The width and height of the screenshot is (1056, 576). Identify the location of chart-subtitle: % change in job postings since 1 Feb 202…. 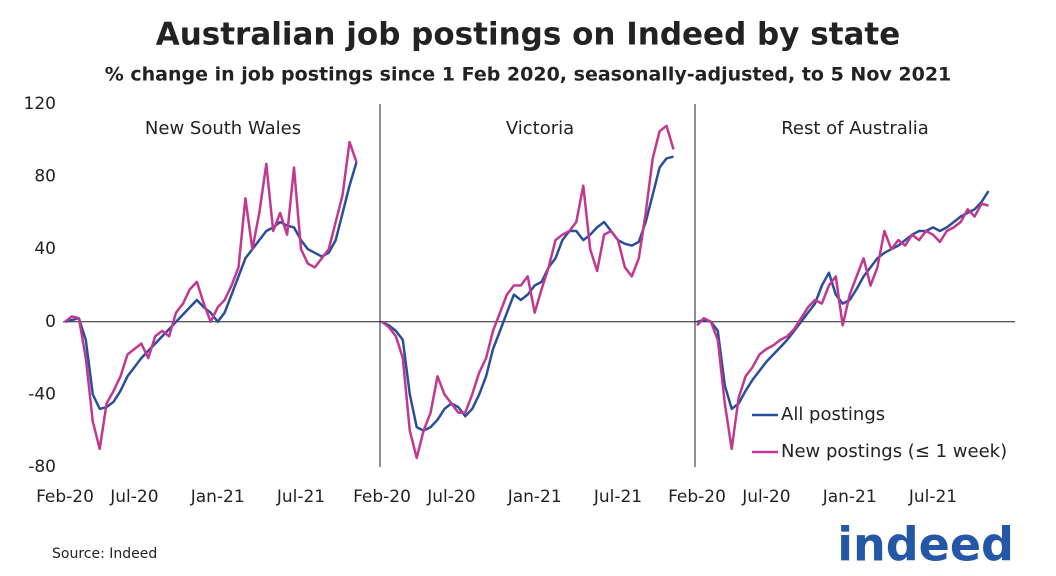
(528, 75).